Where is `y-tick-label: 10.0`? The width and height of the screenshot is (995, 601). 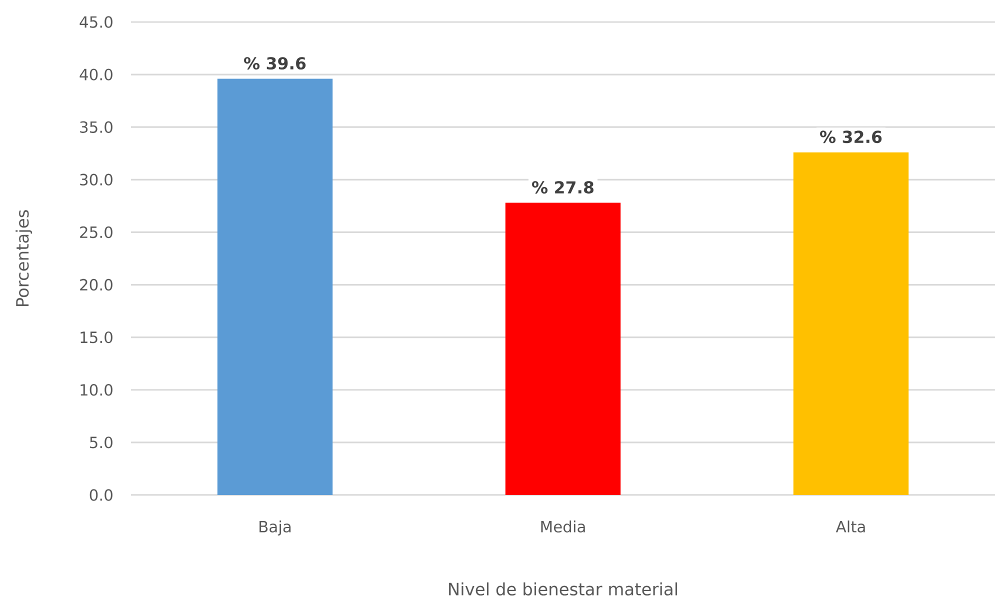
y-tick-label: 10.0 is located at coordinates (96, 390).